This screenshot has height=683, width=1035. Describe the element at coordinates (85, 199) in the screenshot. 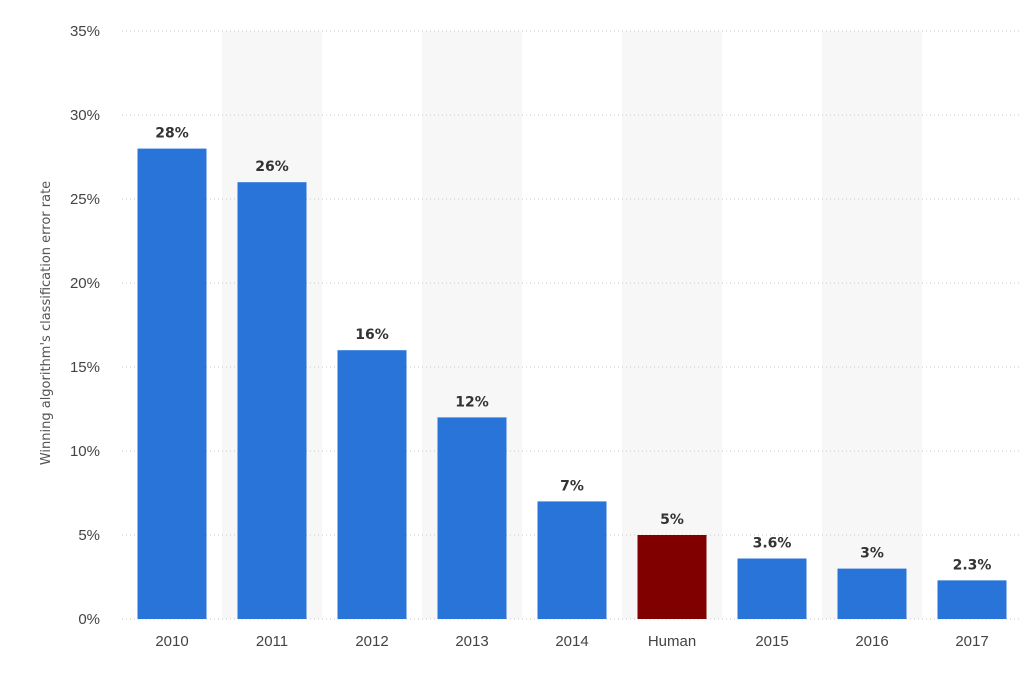

I see `y-tick-label: 25%` at that location.